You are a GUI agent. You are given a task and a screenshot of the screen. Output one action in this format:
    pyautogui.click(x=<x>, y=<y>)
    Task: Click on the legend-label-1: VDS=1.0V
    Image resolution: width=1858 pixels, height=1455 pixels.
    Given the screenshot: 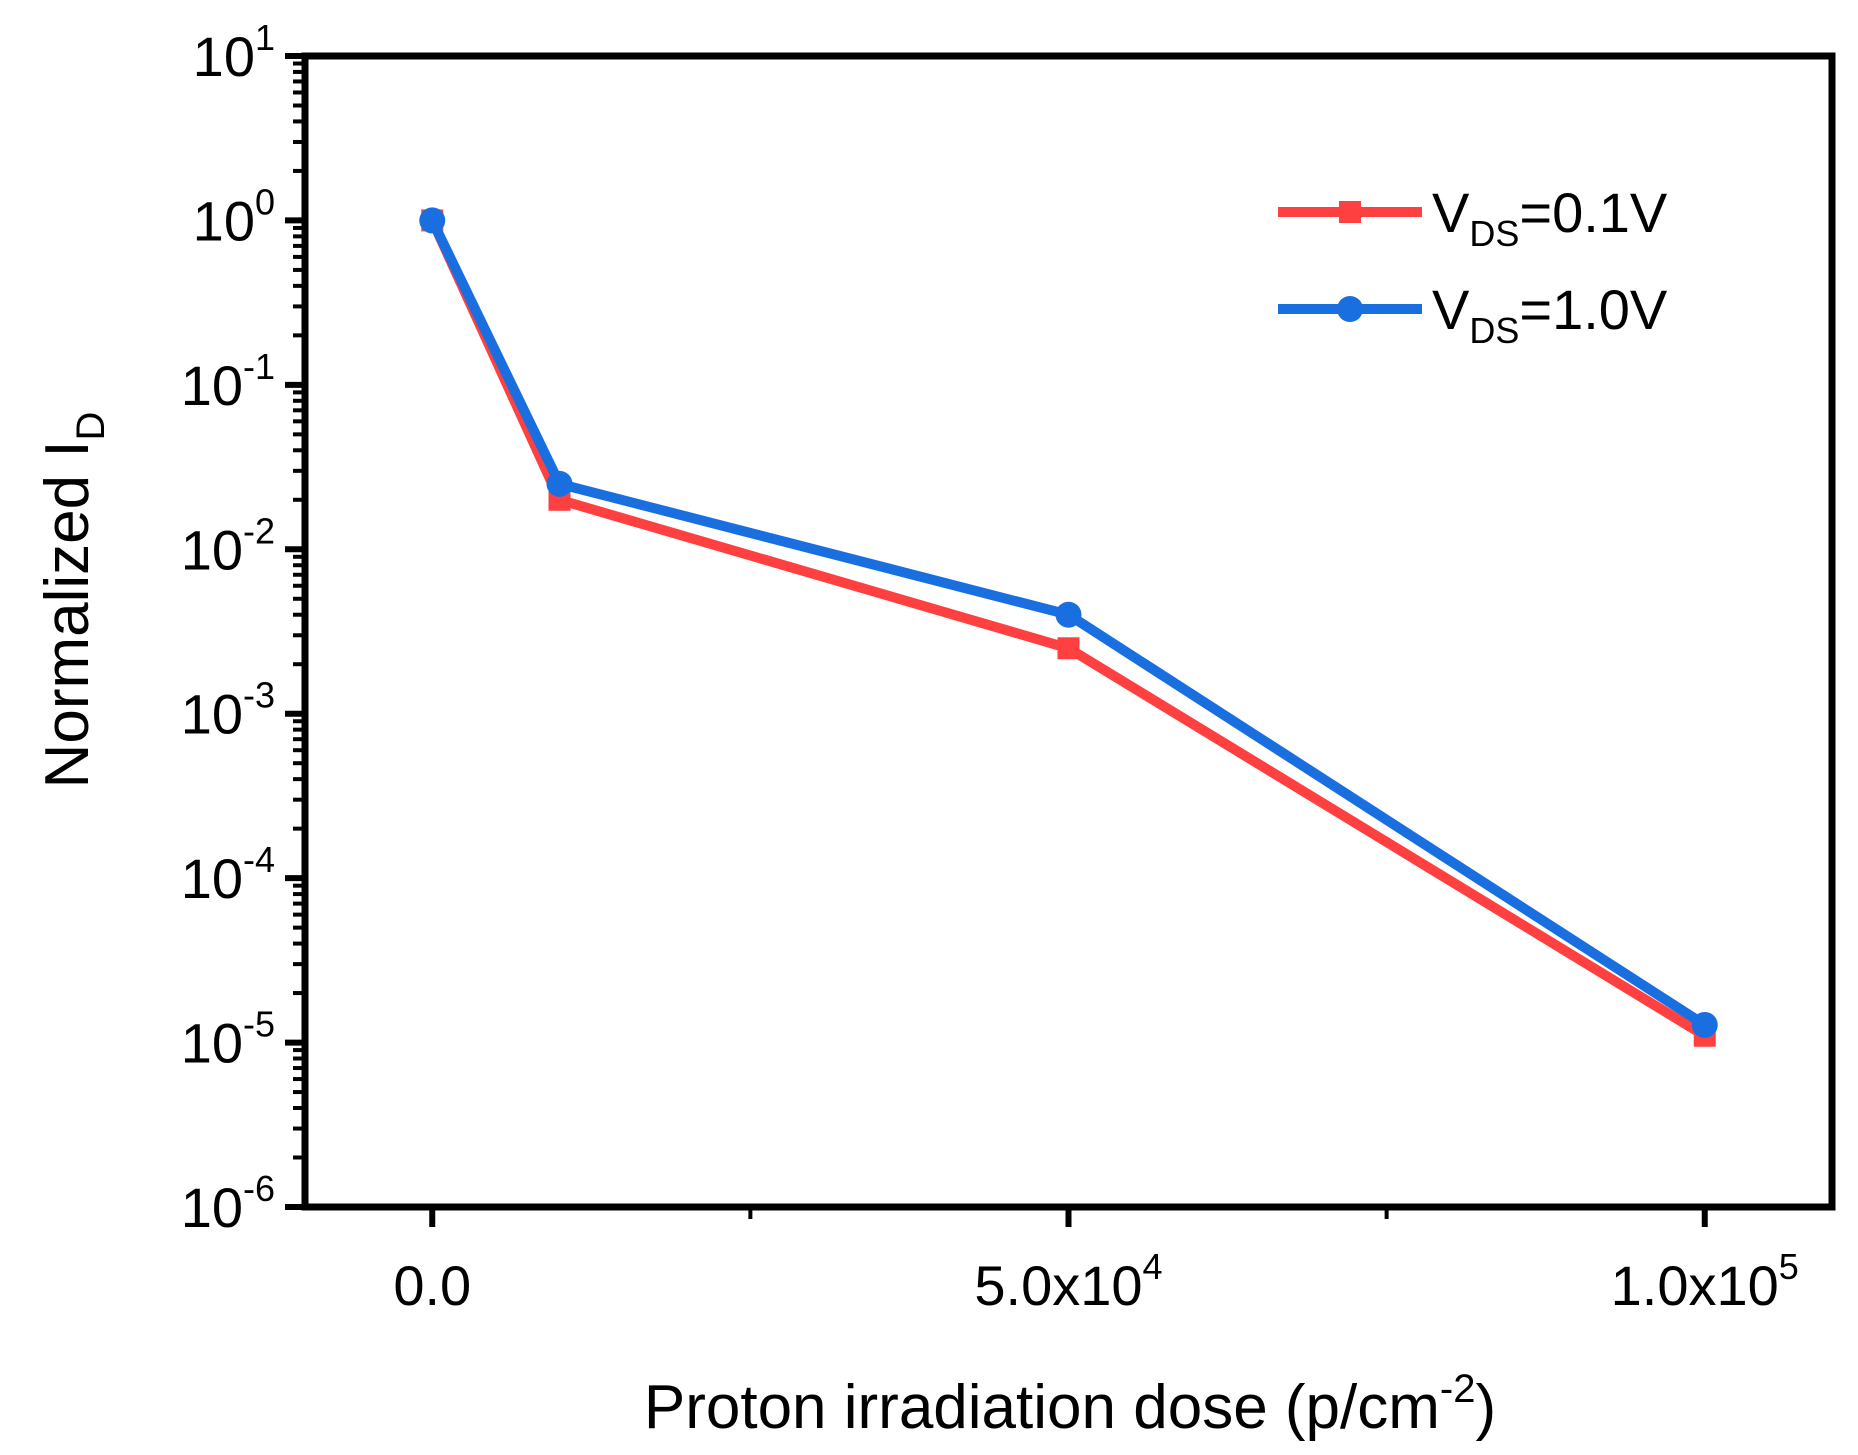 What is the action you would take?
    pyautogui.click(x=1550, y=314)
    